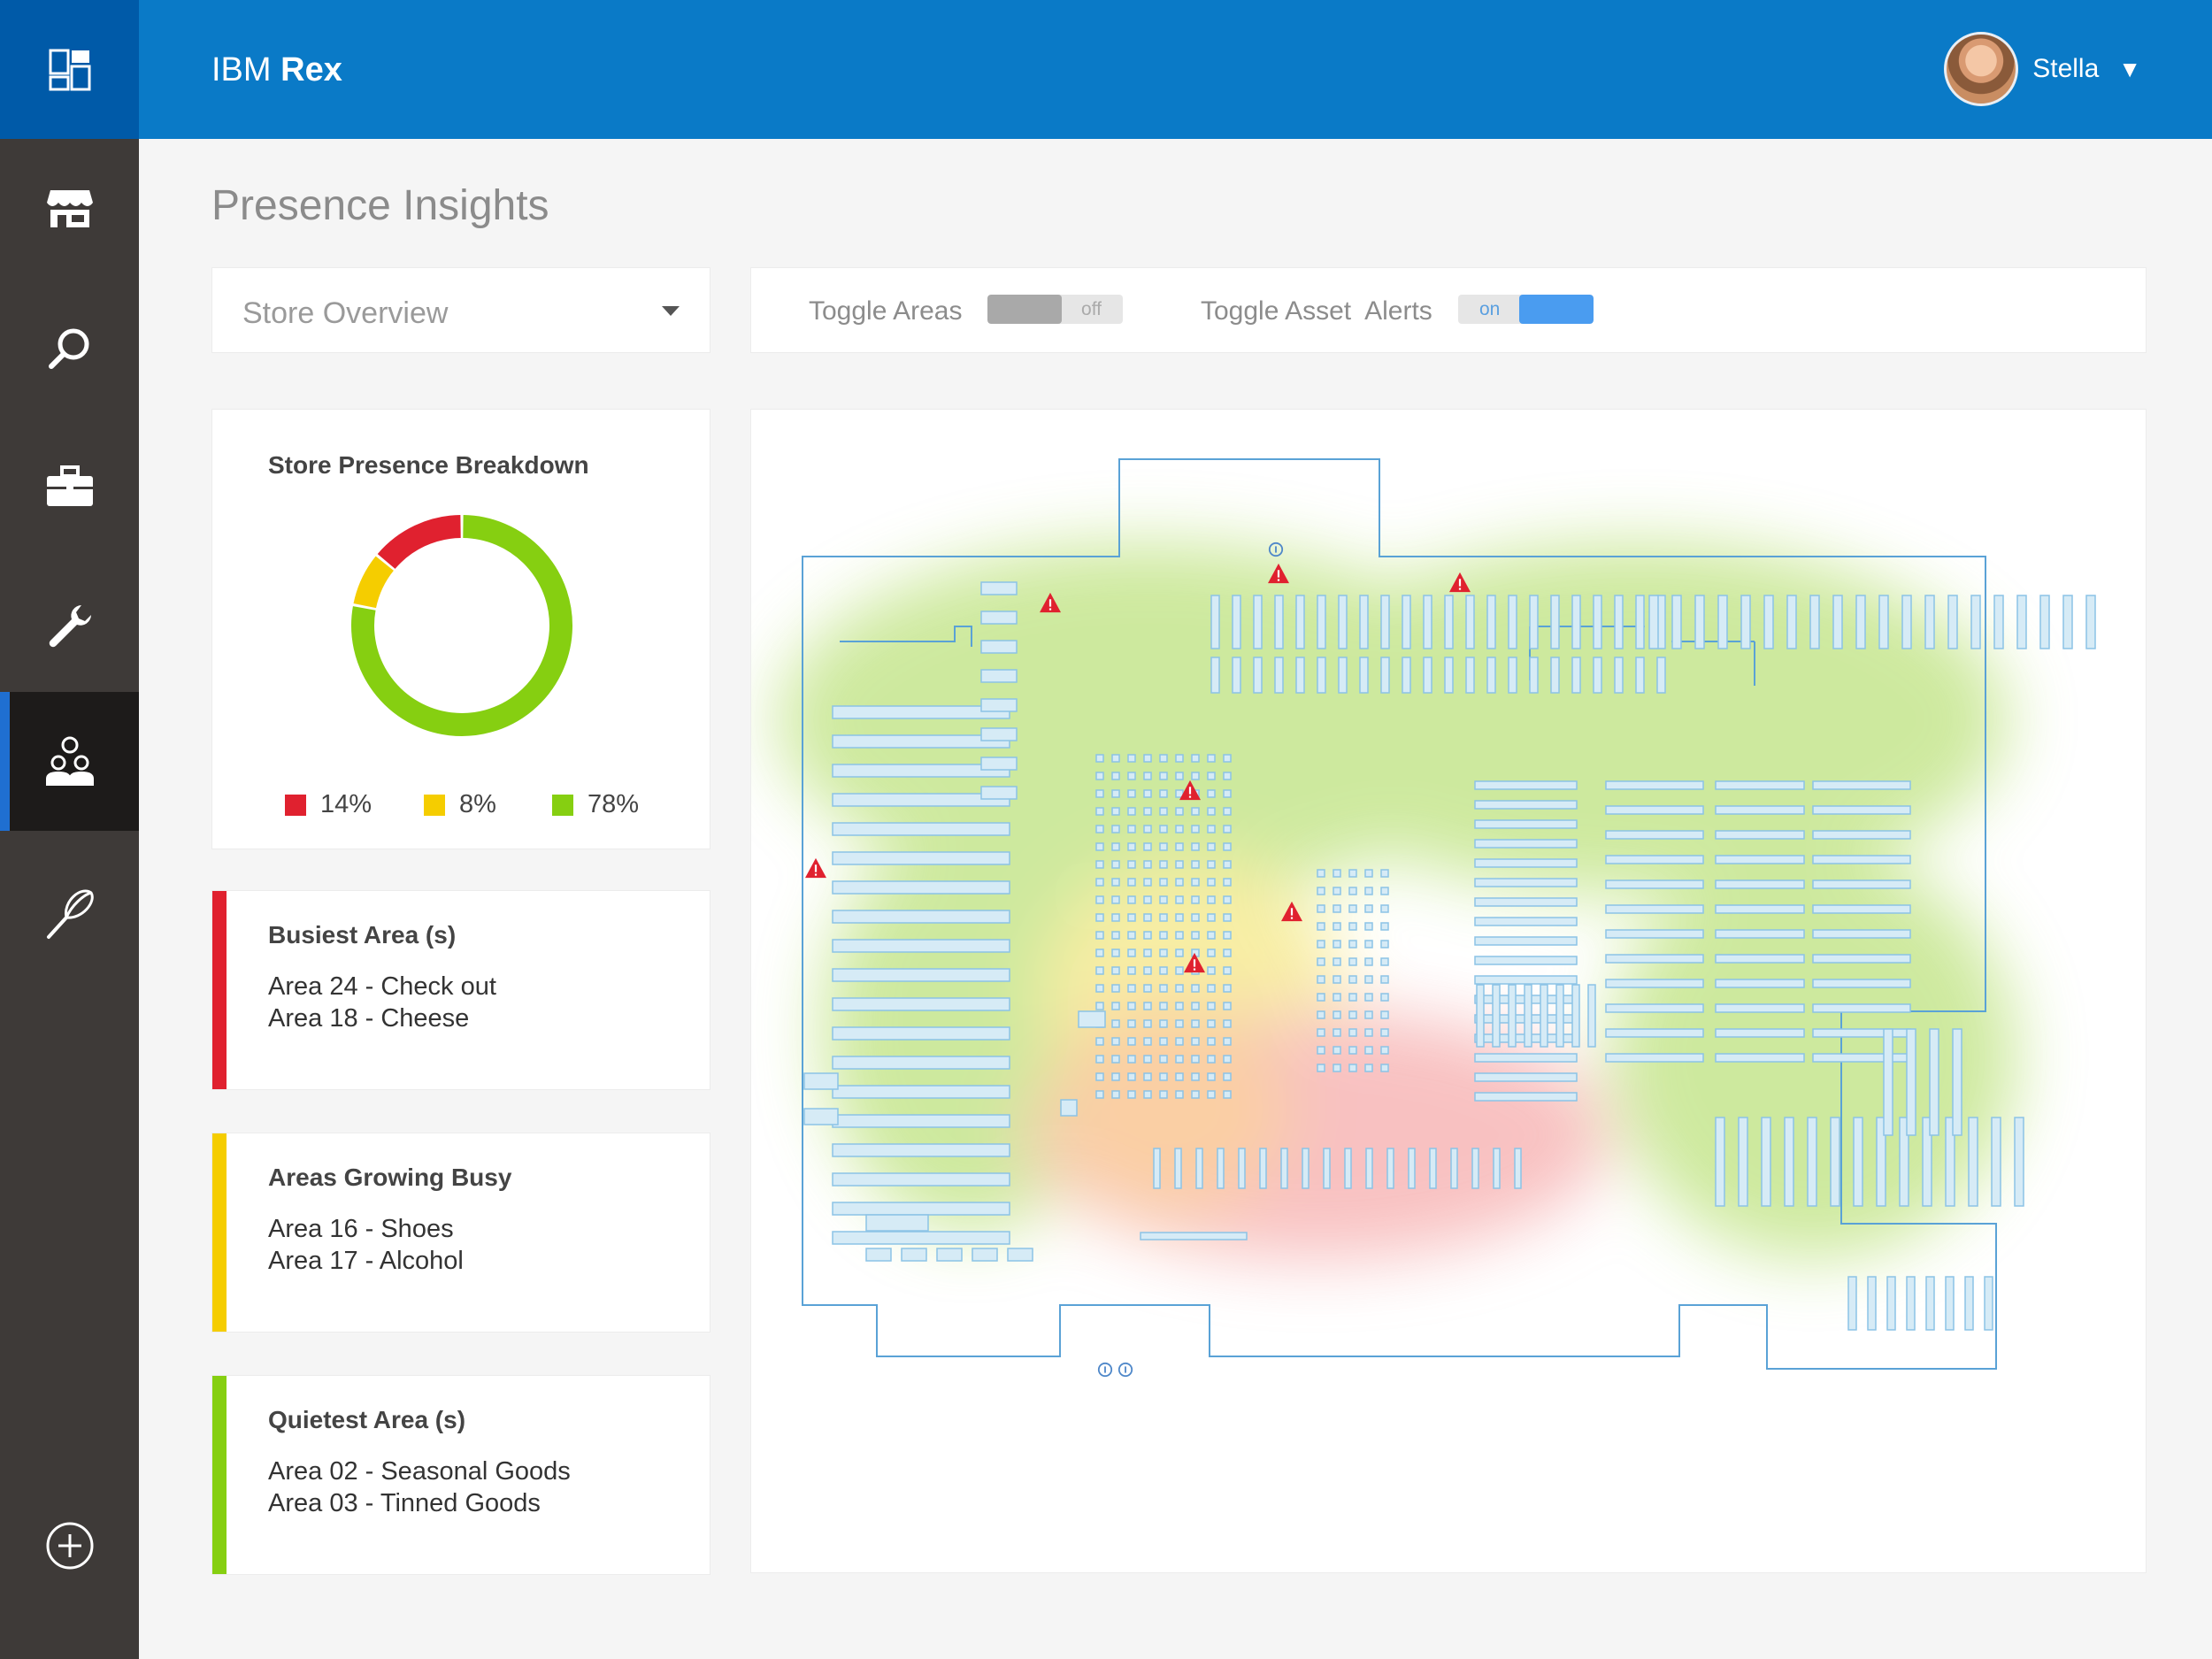 The height and width of the screenshot is (1659, 2212). What do you see at coordinates (70, 209) in the screenshot?
I see `sidebar-item-store` at bounding box center [70, 209].